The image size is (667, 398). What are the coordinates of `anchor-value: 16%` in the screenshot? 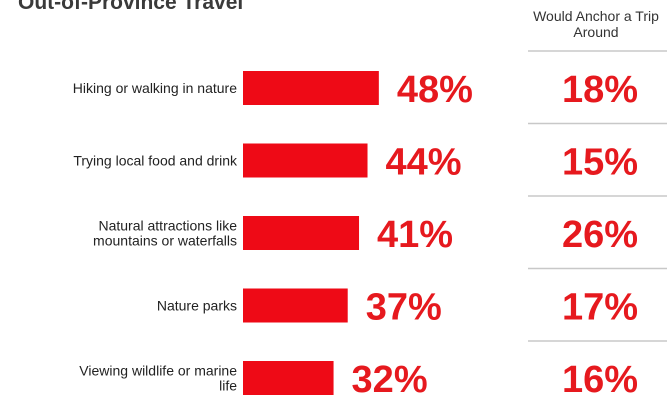 It's located at (600, 378).